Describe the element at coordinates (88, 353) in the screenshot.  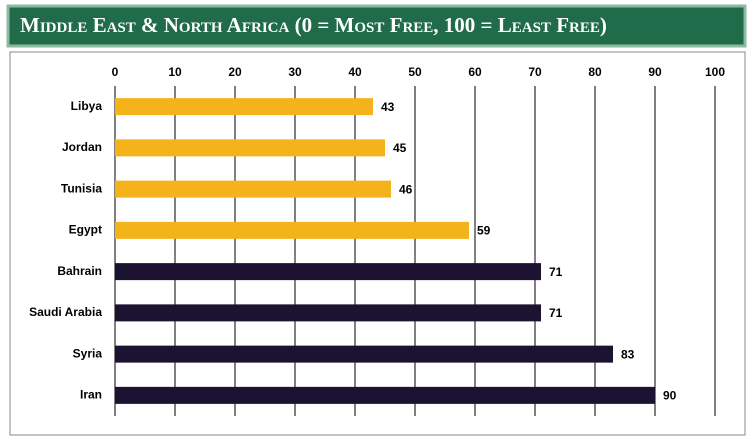
I see `y-tick-label: Syria` at that location.